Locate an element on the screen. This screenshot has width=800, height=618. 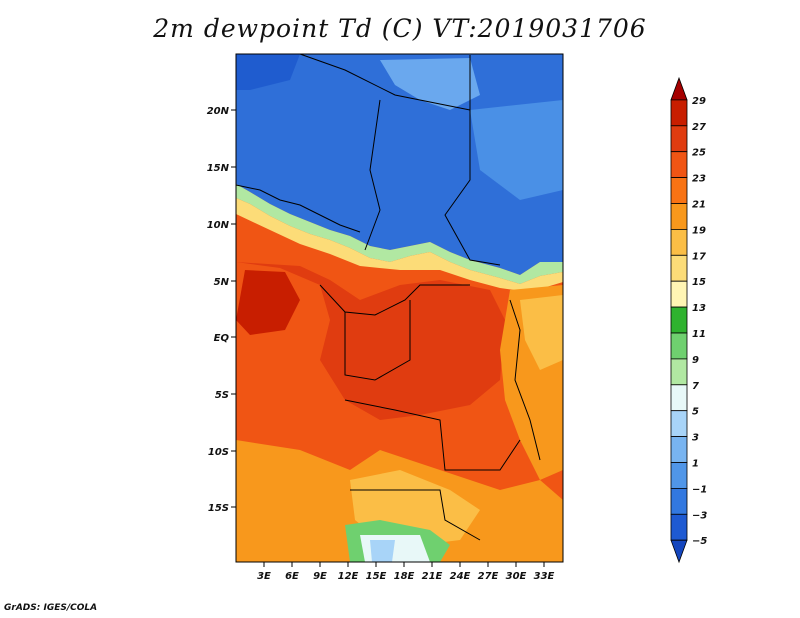
colorbar-label: −3 is located at coordinates (699, 515).